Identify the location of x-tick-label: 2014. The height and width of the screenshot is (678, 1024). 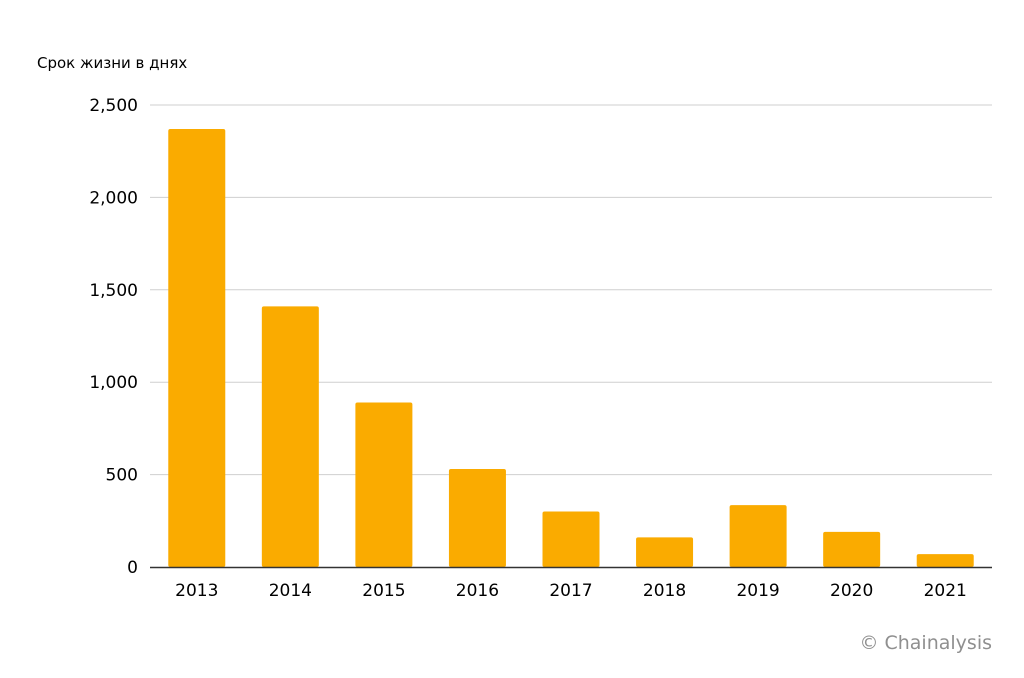
(290, 591).